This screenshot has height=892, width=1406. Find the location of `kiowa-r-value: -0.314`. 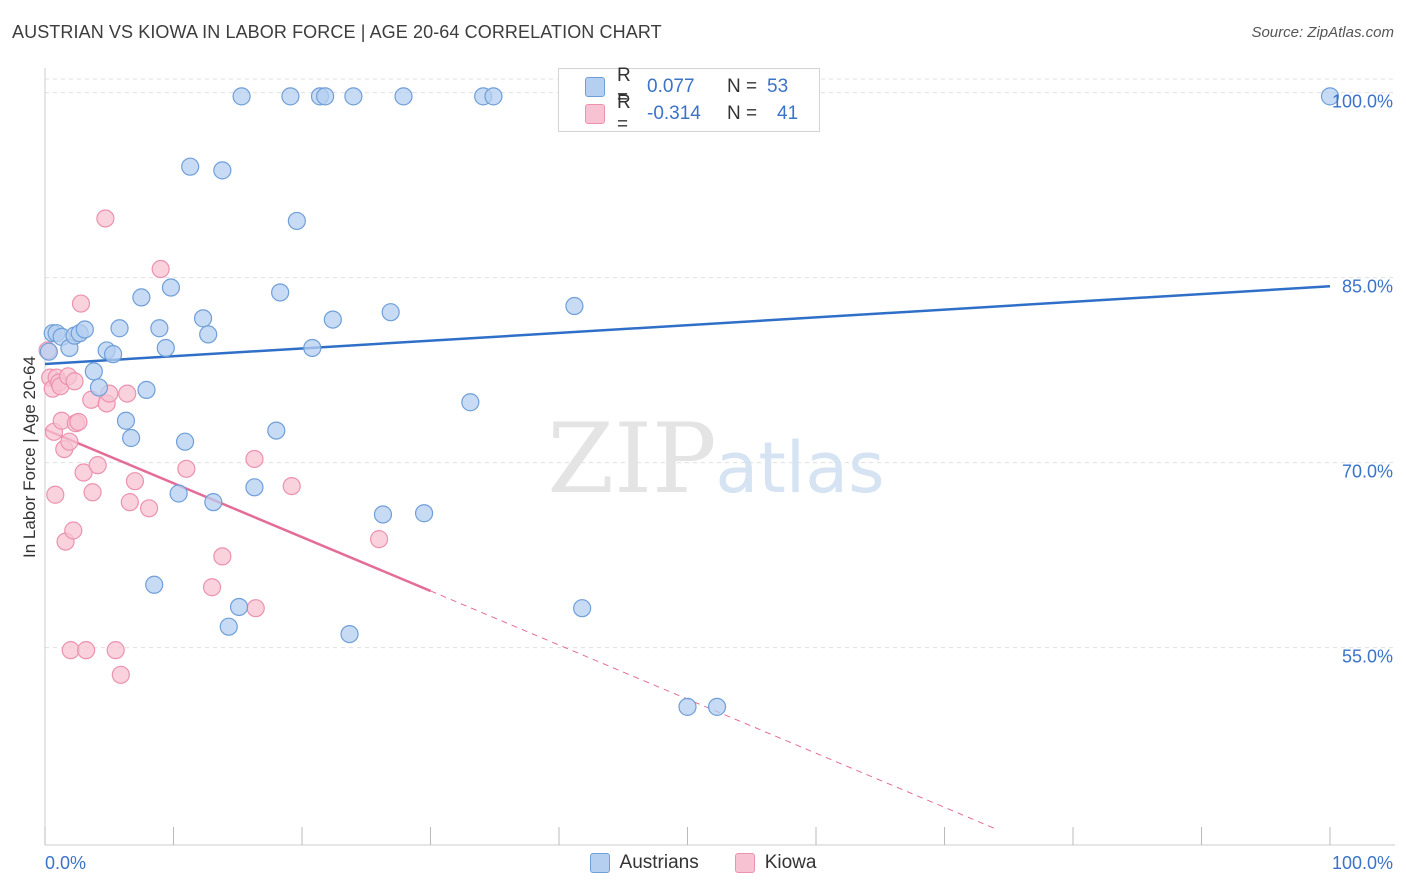

kiowa-r-value: -0.314 is located at coordinates (674, 113).